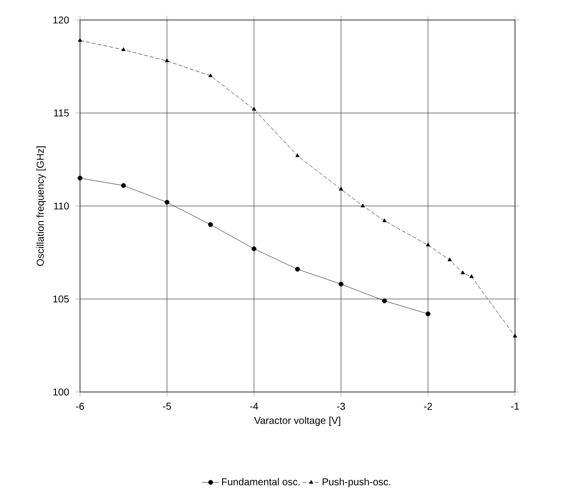  What do you see at coordinates (61, 113) in the screenshot?
I see `y-tick-label: 115` at bounding box center [61, 113].